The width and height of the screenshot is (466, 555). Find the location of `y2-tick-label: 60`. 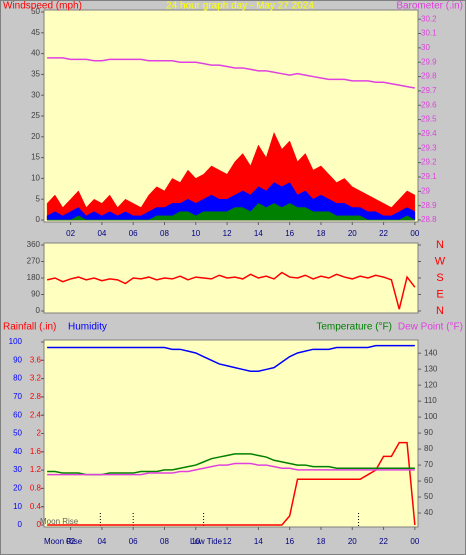

y2-tick-label: 60 is located at coordinates (428, 480).